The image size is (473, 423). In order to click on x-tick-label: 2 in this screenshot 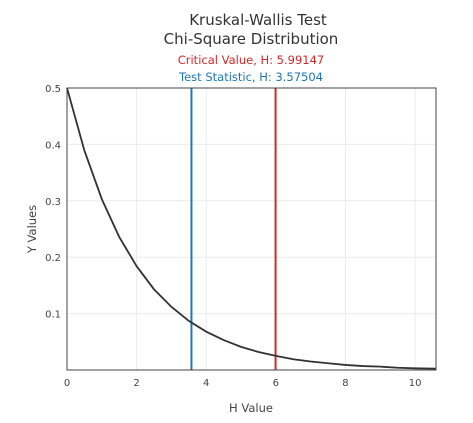, I will do `click(136, 383)`.